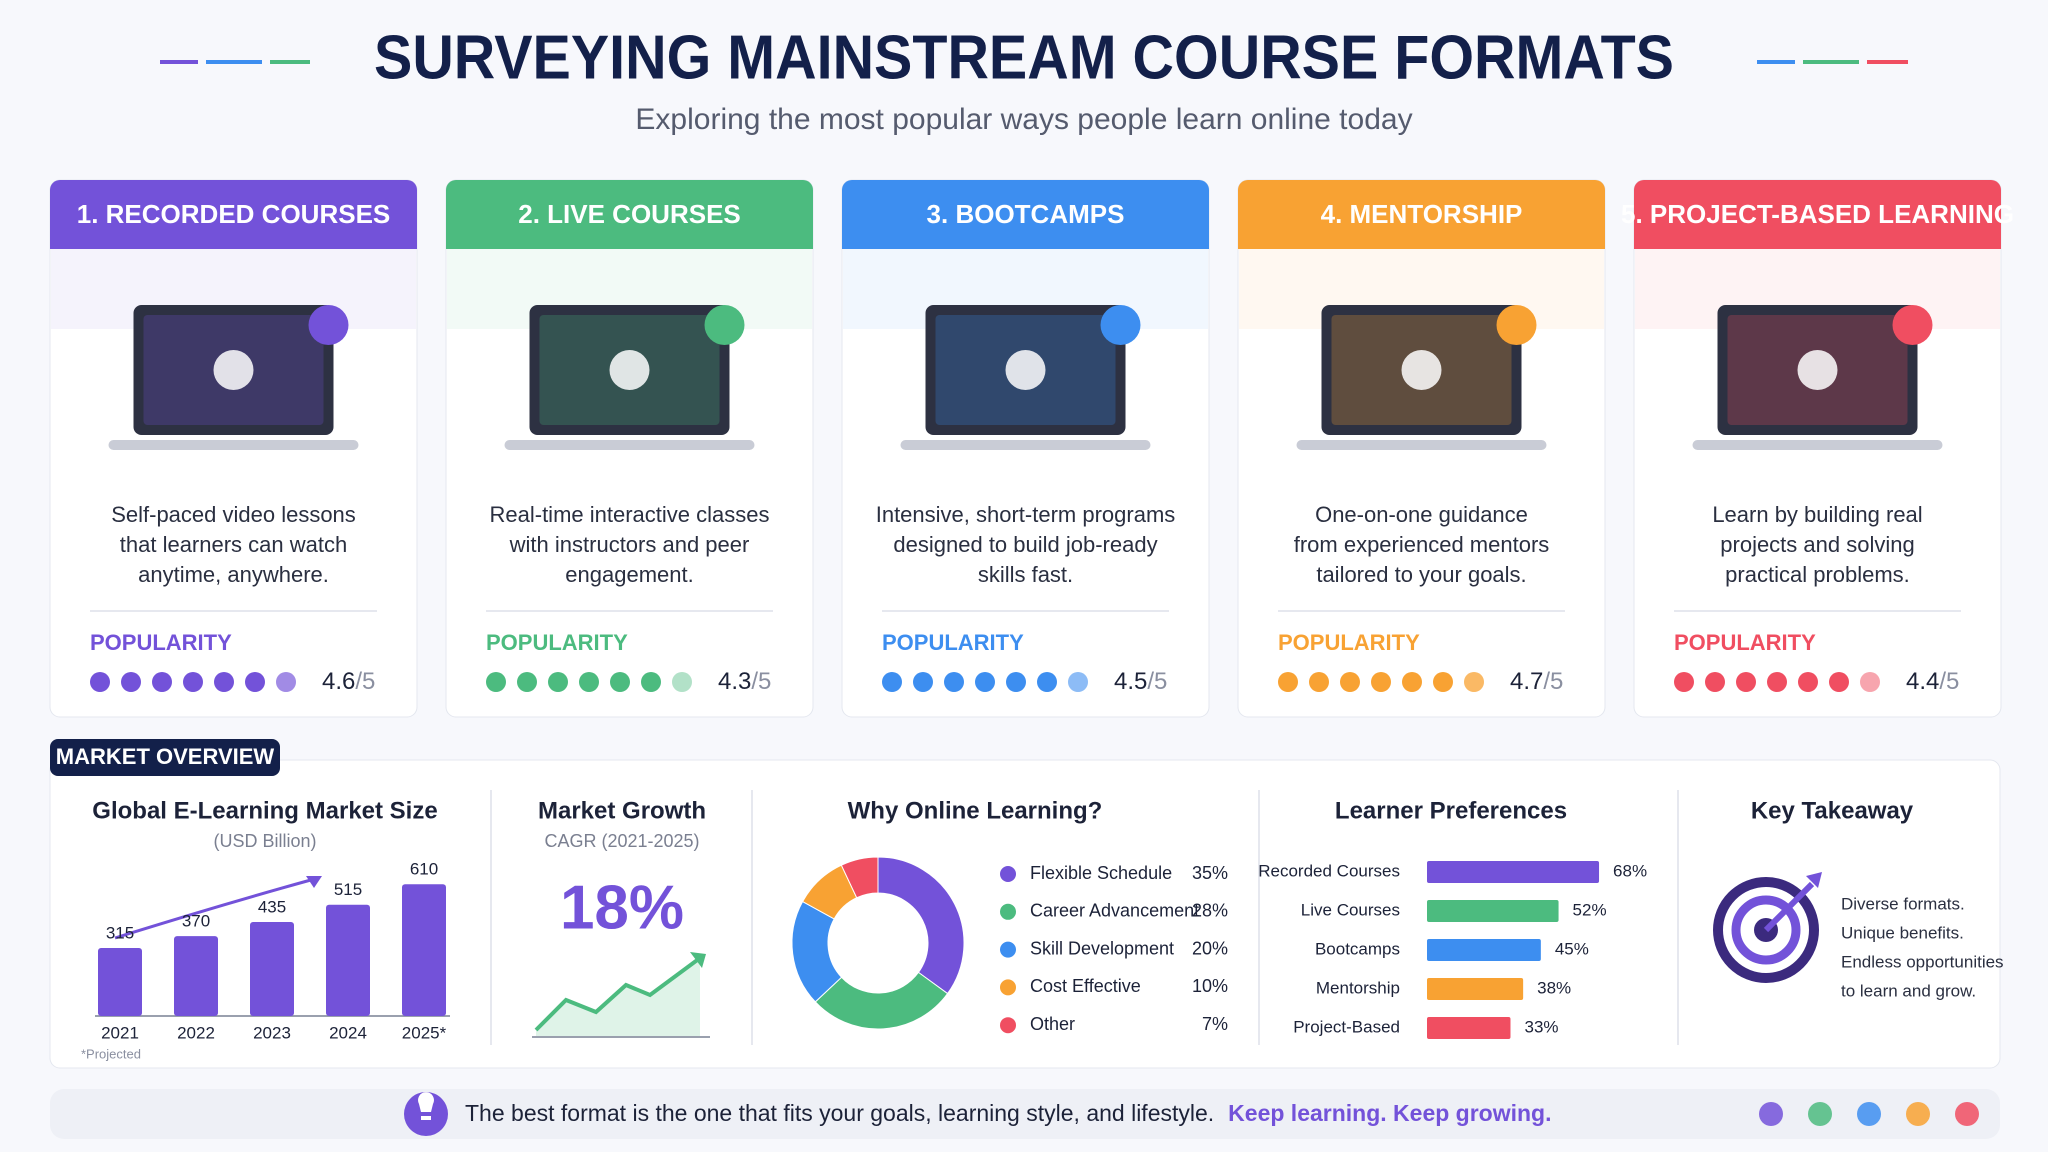 Image resolution: width=2048 pixels, height=1152 pixels. I want to click on card-description: Real-time interactive classes, so click(630, 514).